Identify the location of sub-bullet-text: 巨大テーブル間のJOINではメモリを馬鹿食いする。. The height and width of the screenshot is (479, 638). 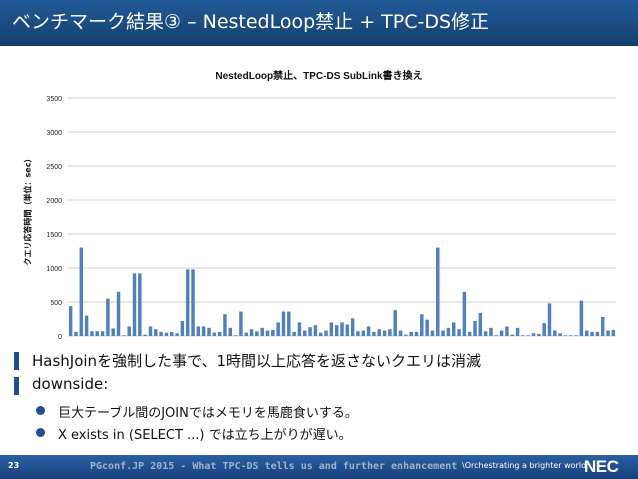
(208, 413).